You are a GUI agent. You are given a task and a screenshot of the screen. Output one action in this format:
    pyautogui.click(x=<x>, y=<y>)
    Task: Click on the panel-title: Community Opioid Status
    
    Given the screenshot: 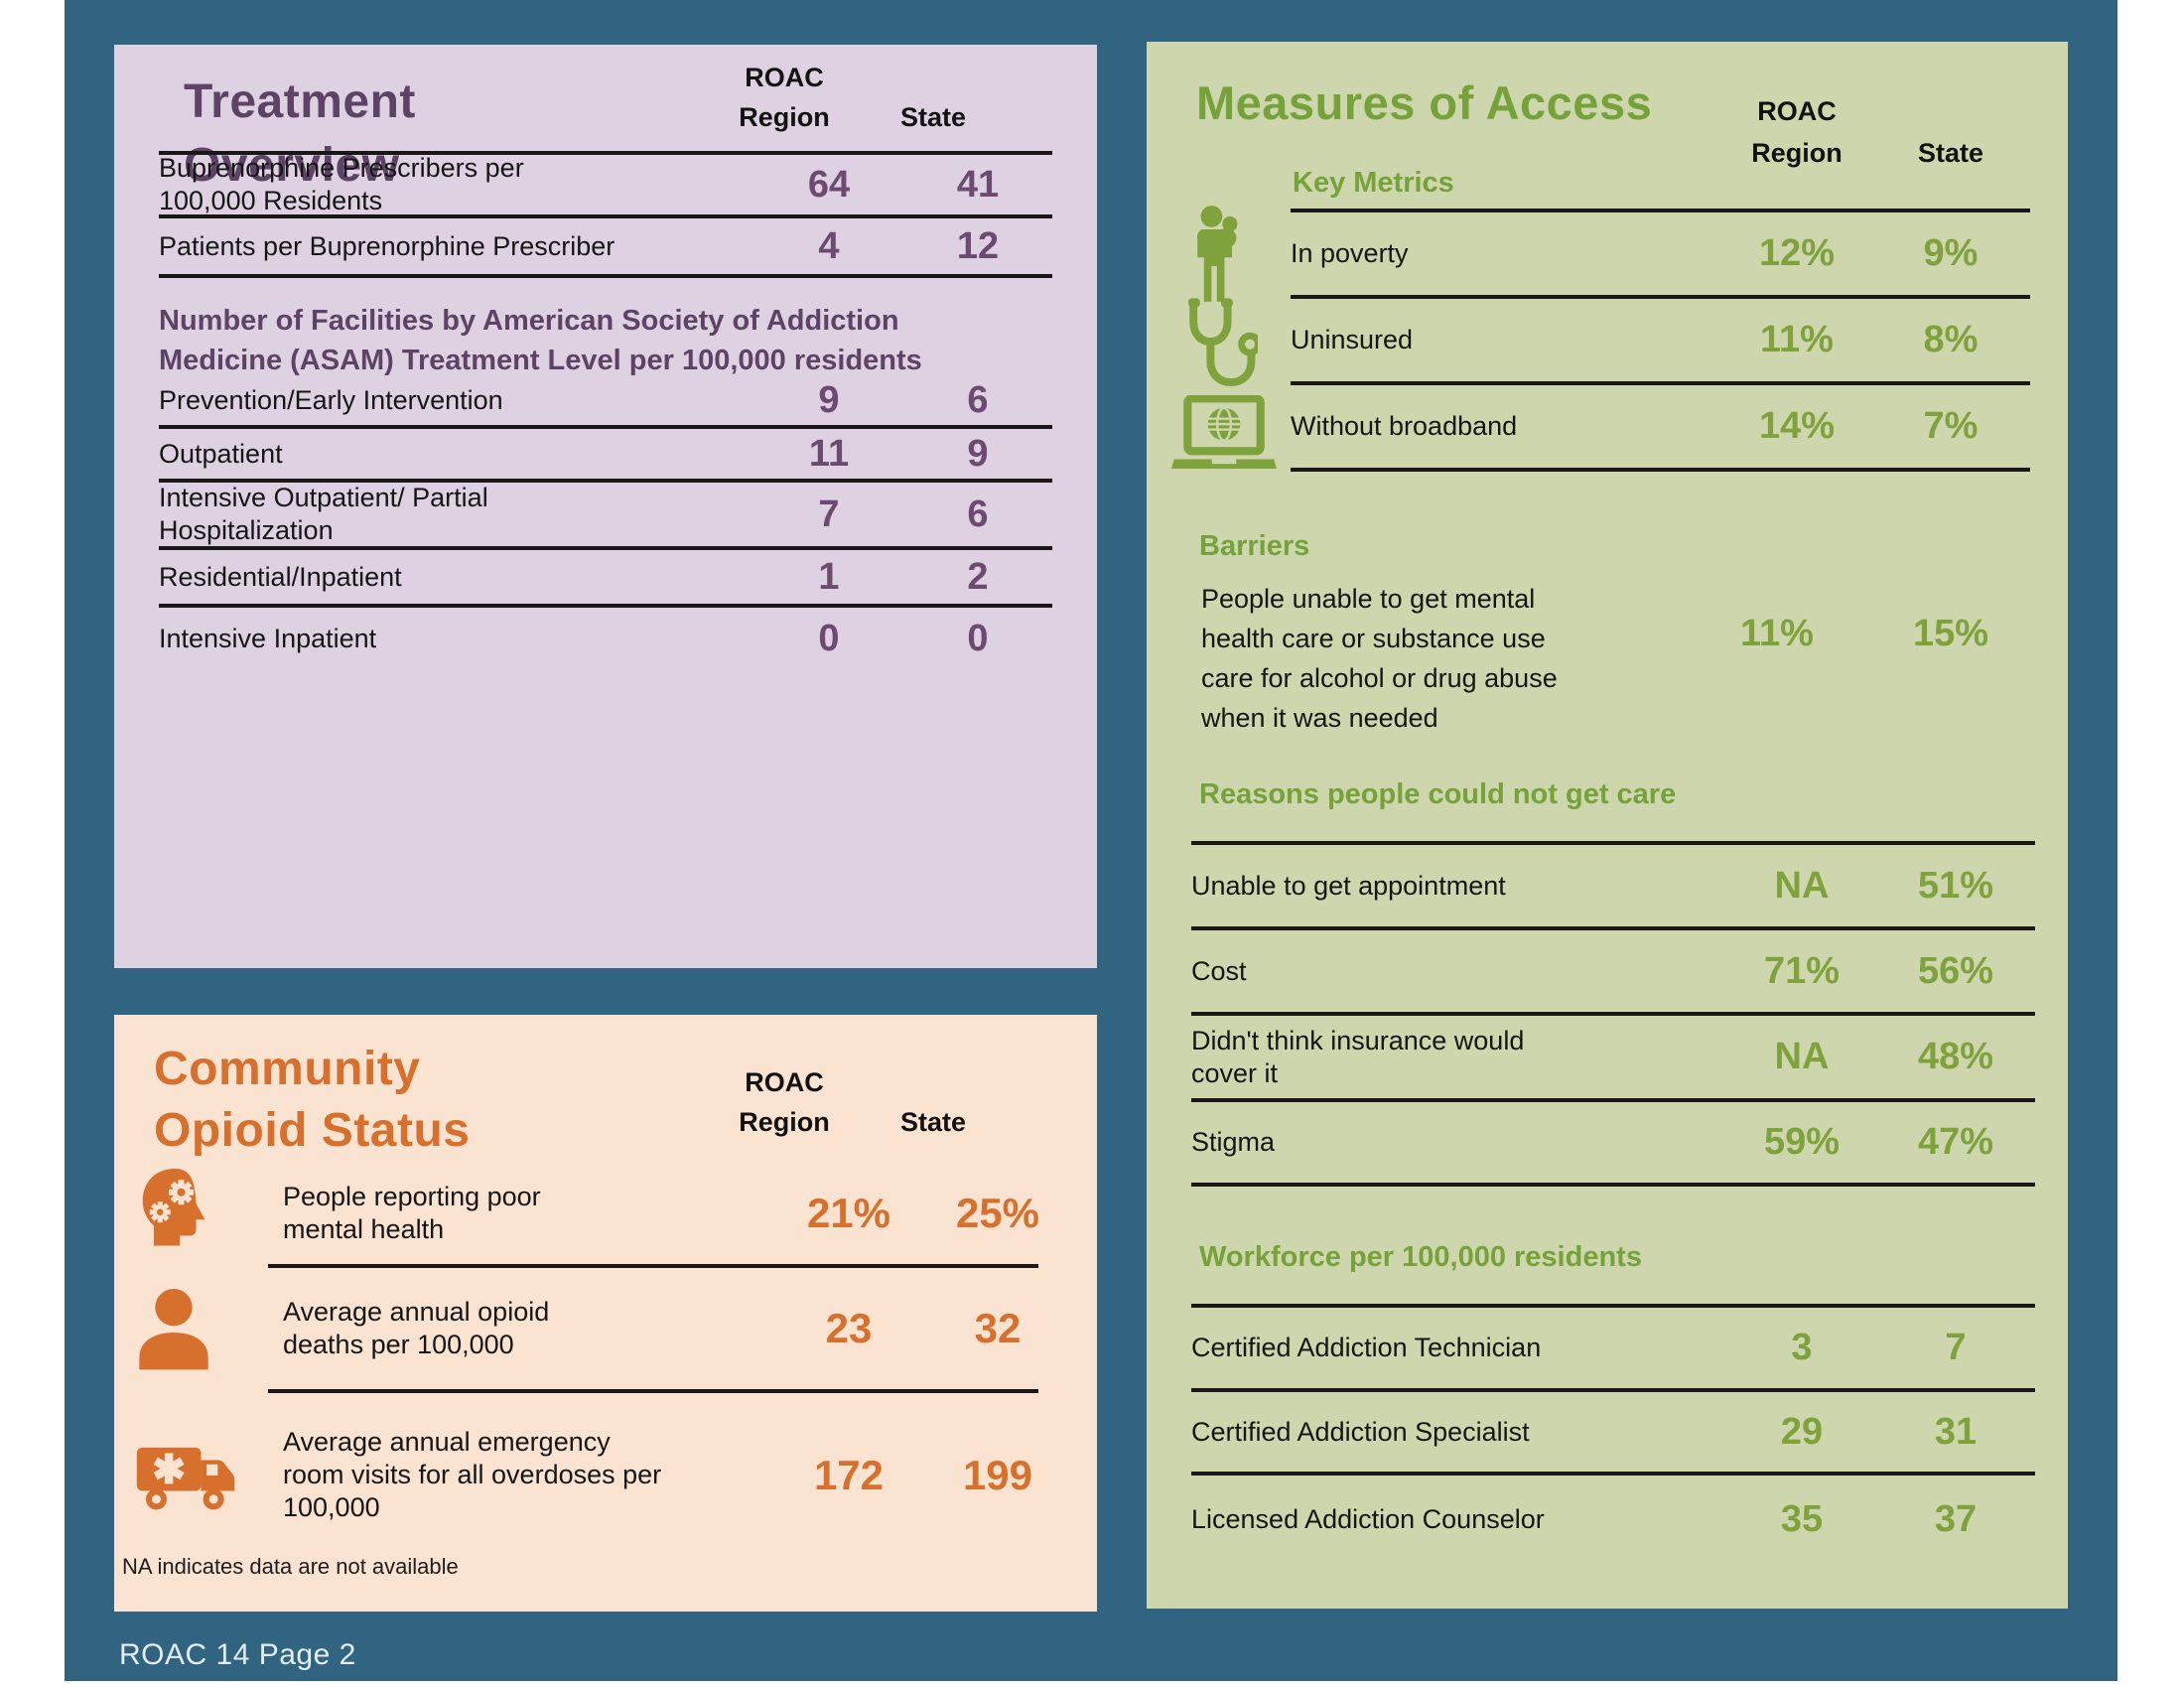 What is the action you would take?
    pyautogui.click(x=312, y=1100)
    